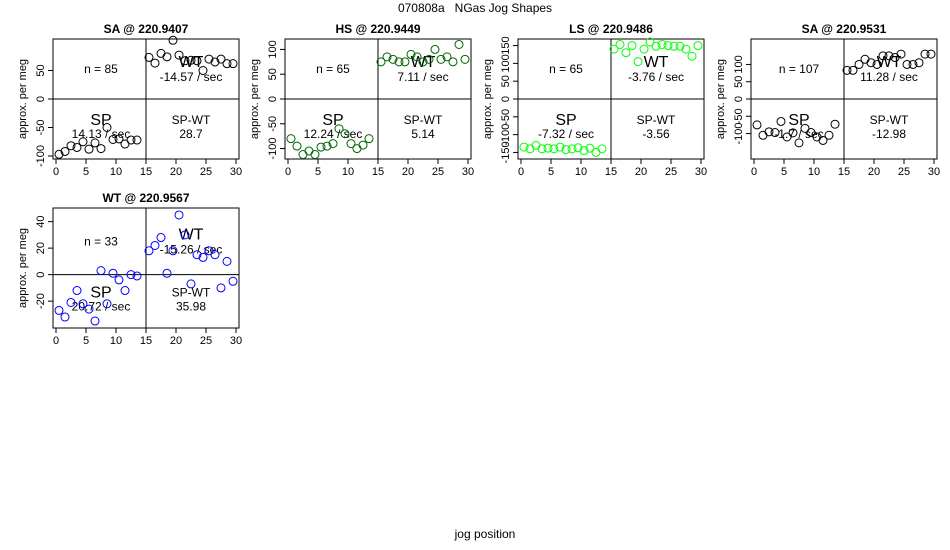 This screenshot has height=550, width=950. Describe the element at coordinates (656, 134) in the screenshot. I see `diff-value: -3.56` at that location.